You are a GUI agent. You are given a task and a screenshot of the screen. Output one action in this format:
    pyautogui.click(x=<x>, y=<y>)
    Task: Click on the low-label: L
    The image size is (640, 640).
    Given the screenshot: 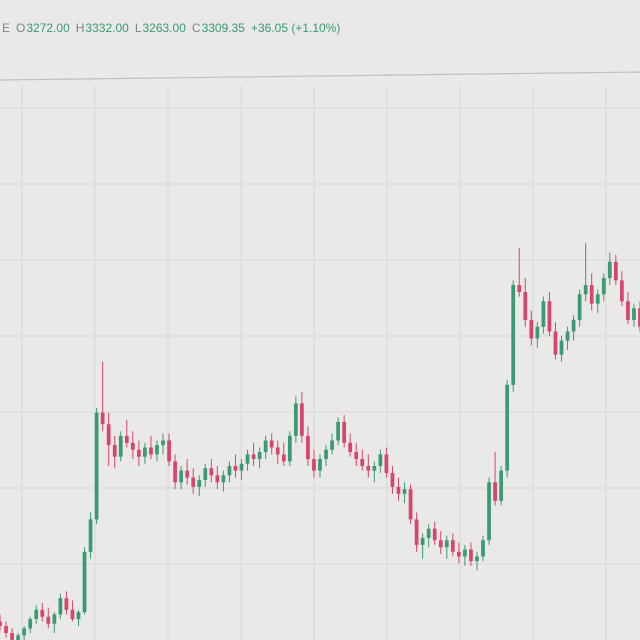 What is the action you would take?
    pyautogui.click(x=138, y=28)
    